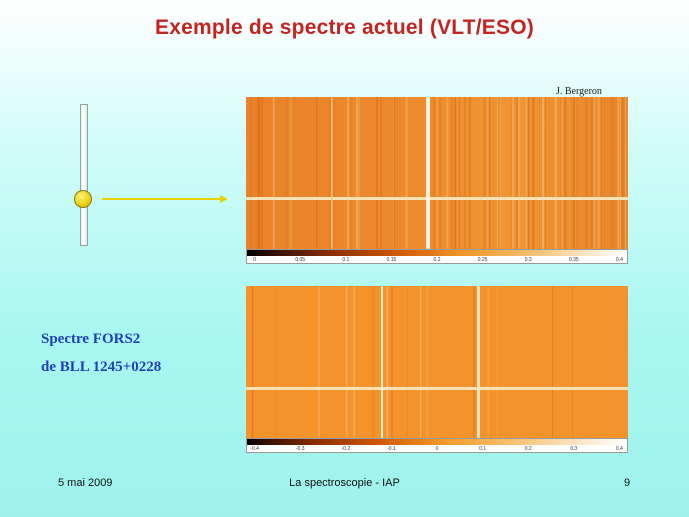 This screenshot has width=689, height=517. What do you see at coordinates (300, 260) in the screenshot?
I see `colorbar-top-tick-label: 0.05` at bounding box center [300, 260].